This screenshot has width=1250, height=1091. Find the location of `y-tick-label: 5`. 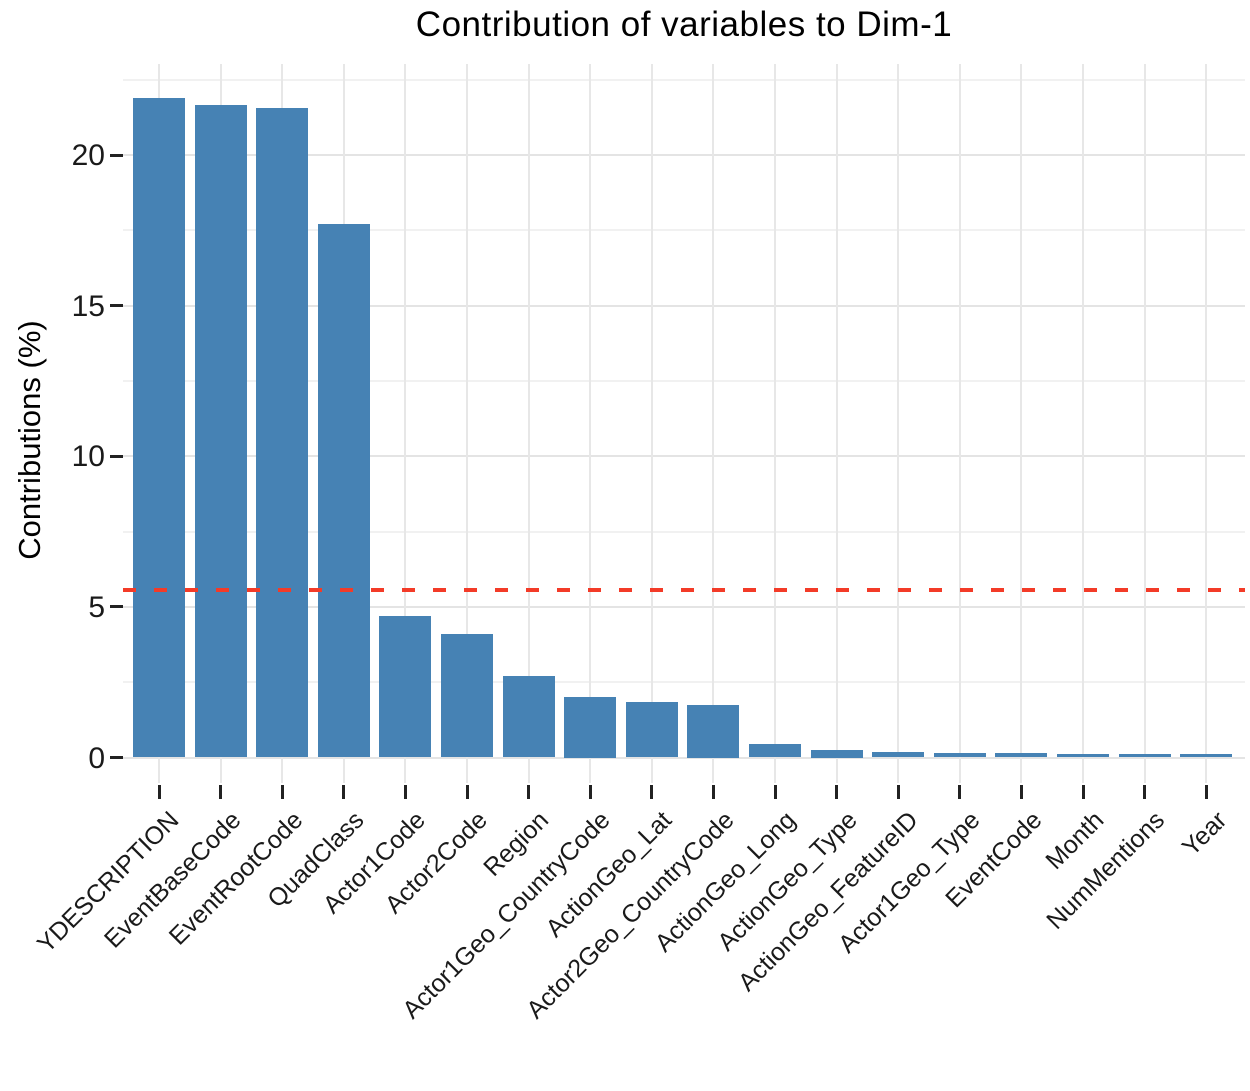

y-tick-label: 5 is located at coordinates (96, 607).